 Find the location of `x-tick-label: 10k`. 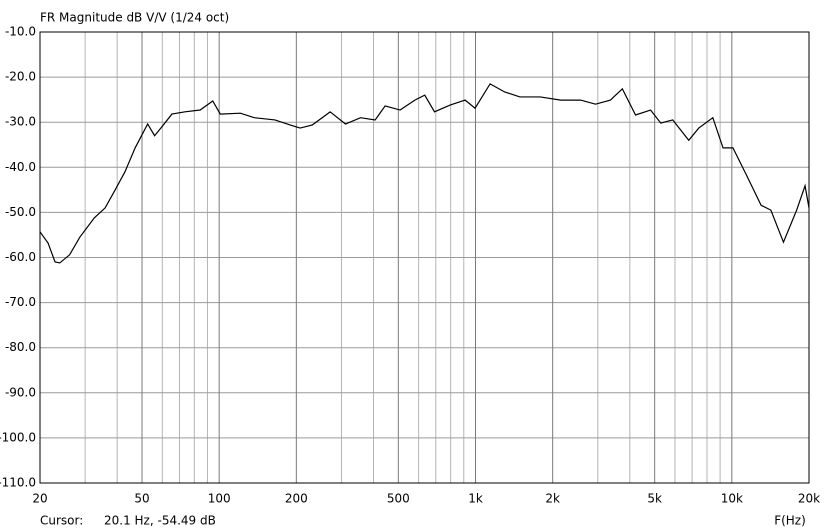

x-tick-label: 10k is located at coordinates (732, 499).